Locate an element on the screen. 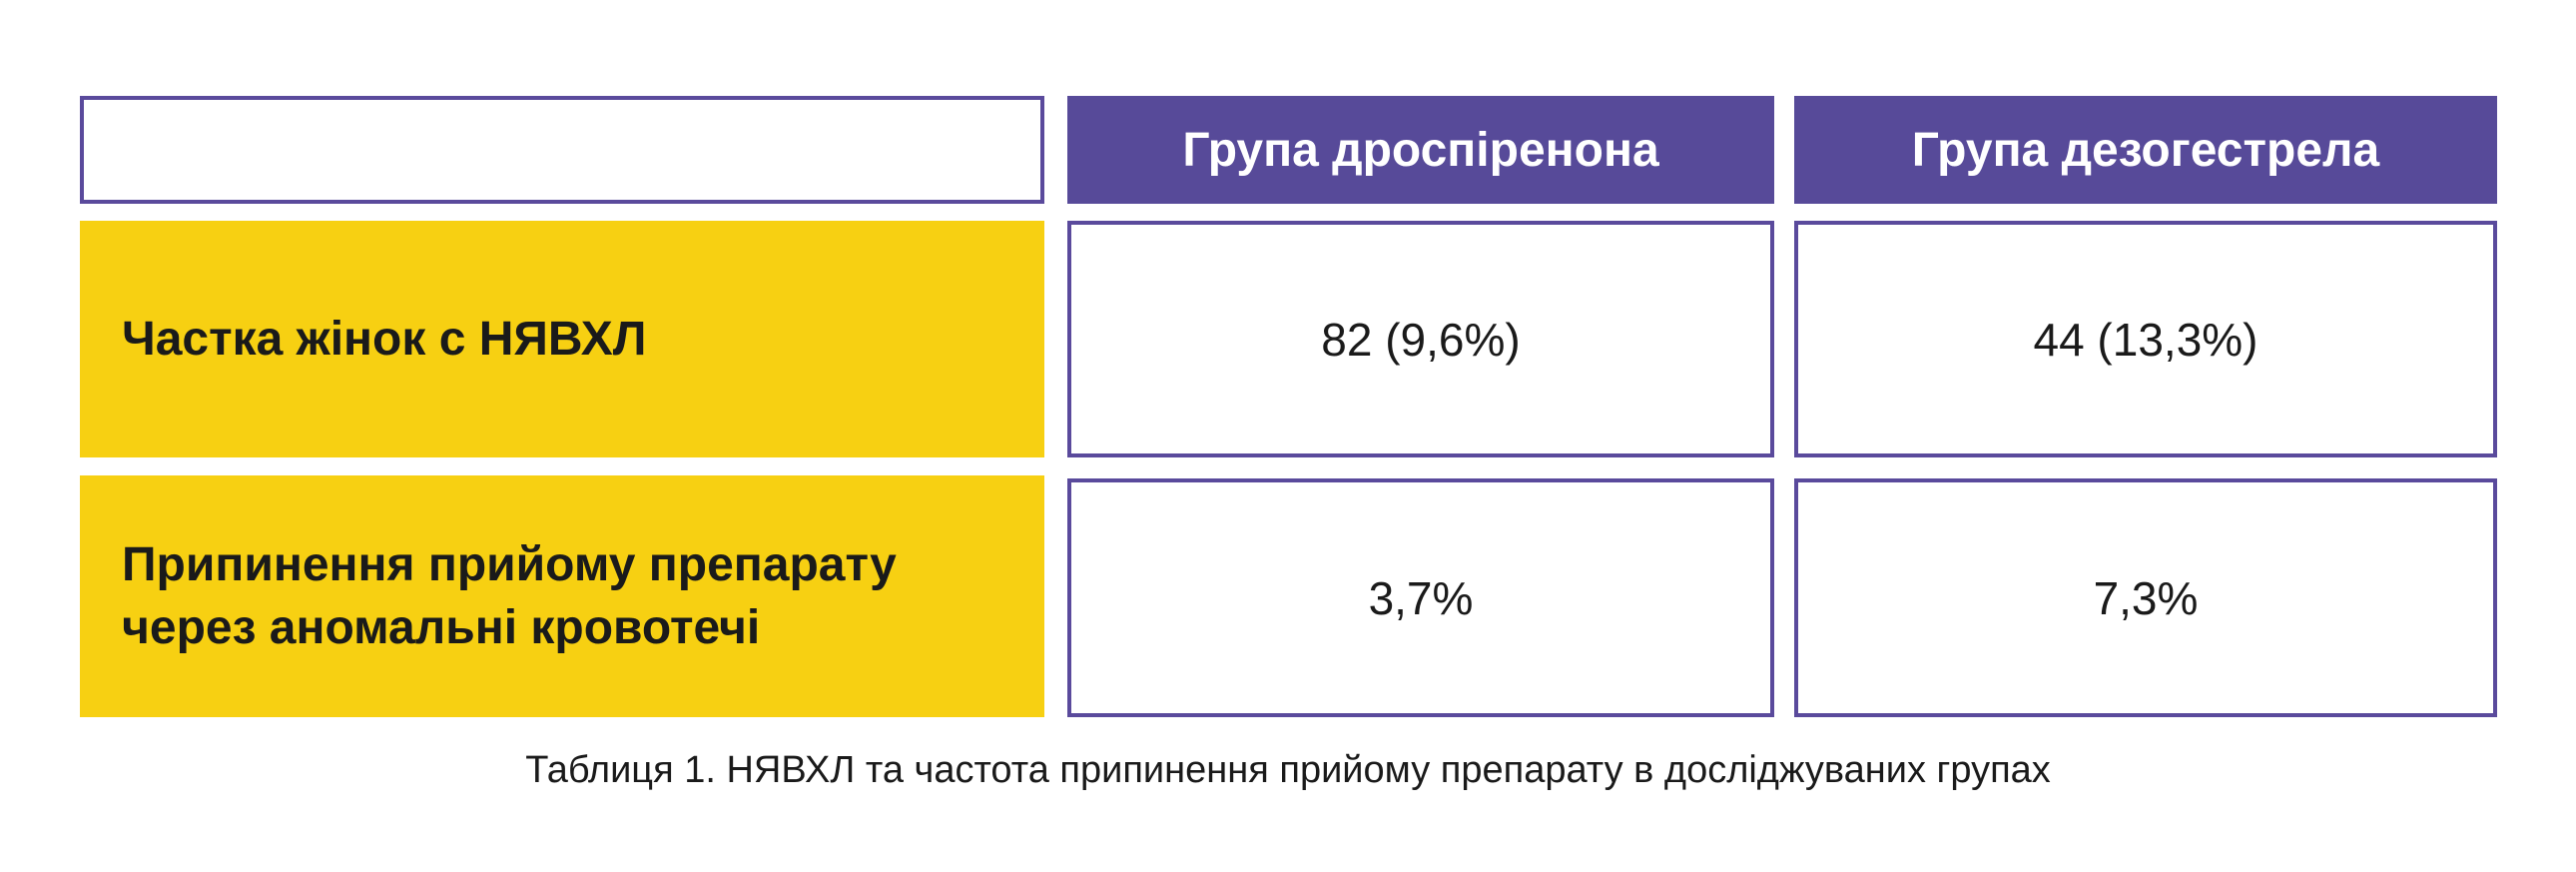  row1-desogestrel-value: 44 (13,3%) is located at coordinates (2145, 339).